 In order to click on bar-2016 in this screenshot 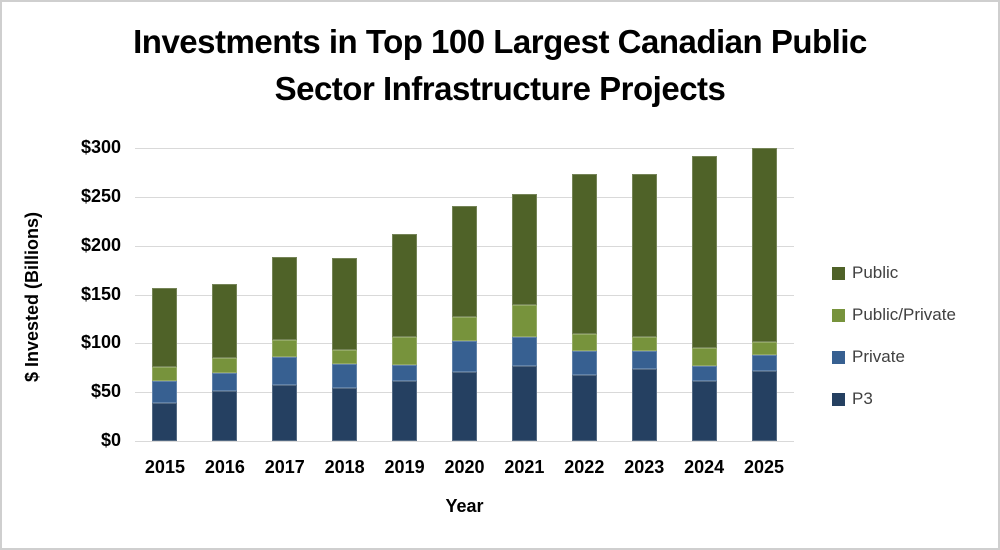, I will do `click(225, 294)`.